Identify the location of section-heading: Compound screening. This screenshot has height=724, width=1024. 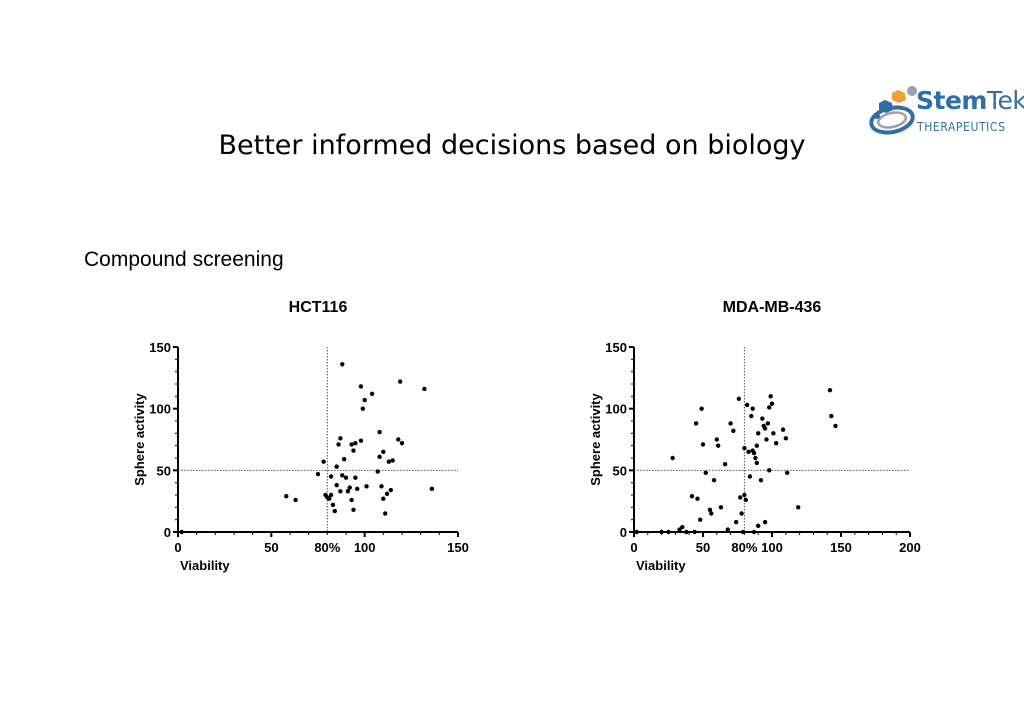
(184, 259).